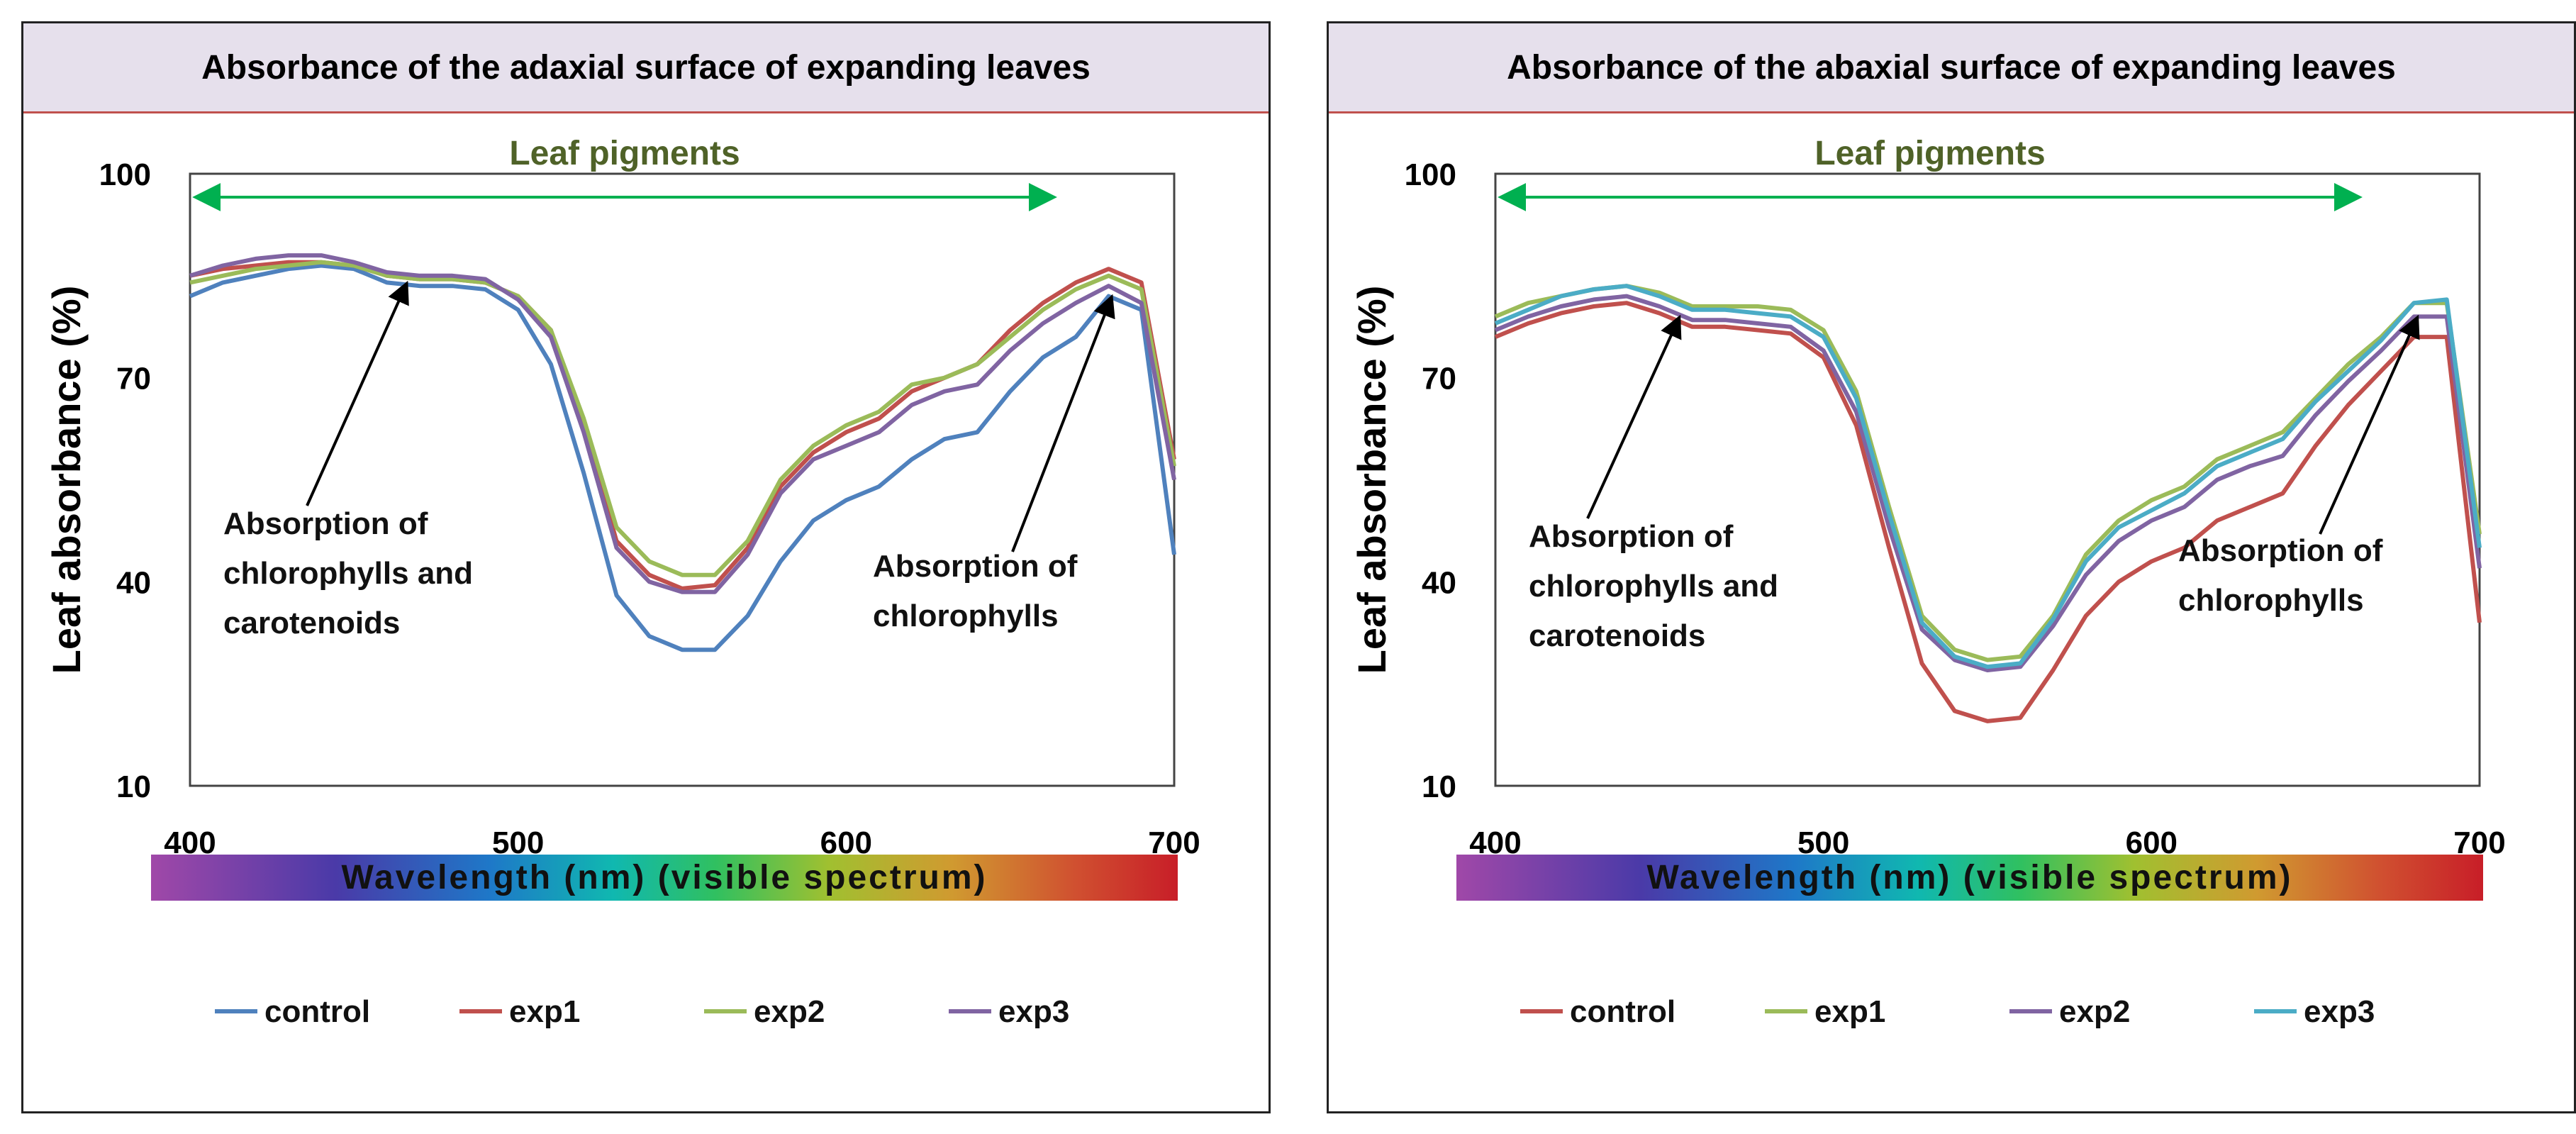  I want to click on series-line-exp1, so click(1988, 473).